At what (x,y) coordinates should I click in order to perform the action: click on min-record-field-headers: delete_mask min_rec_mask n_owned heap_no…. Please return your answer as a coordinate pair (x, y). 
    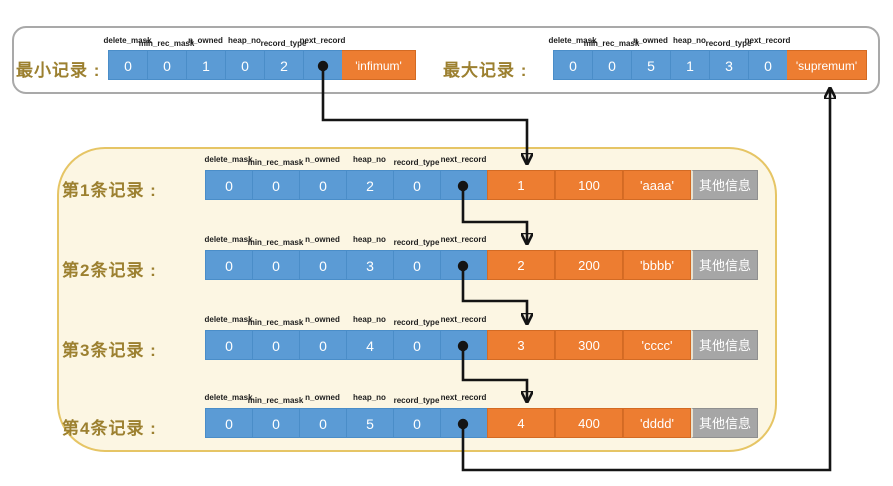
    Looking at the image, I should click on (224, 42).